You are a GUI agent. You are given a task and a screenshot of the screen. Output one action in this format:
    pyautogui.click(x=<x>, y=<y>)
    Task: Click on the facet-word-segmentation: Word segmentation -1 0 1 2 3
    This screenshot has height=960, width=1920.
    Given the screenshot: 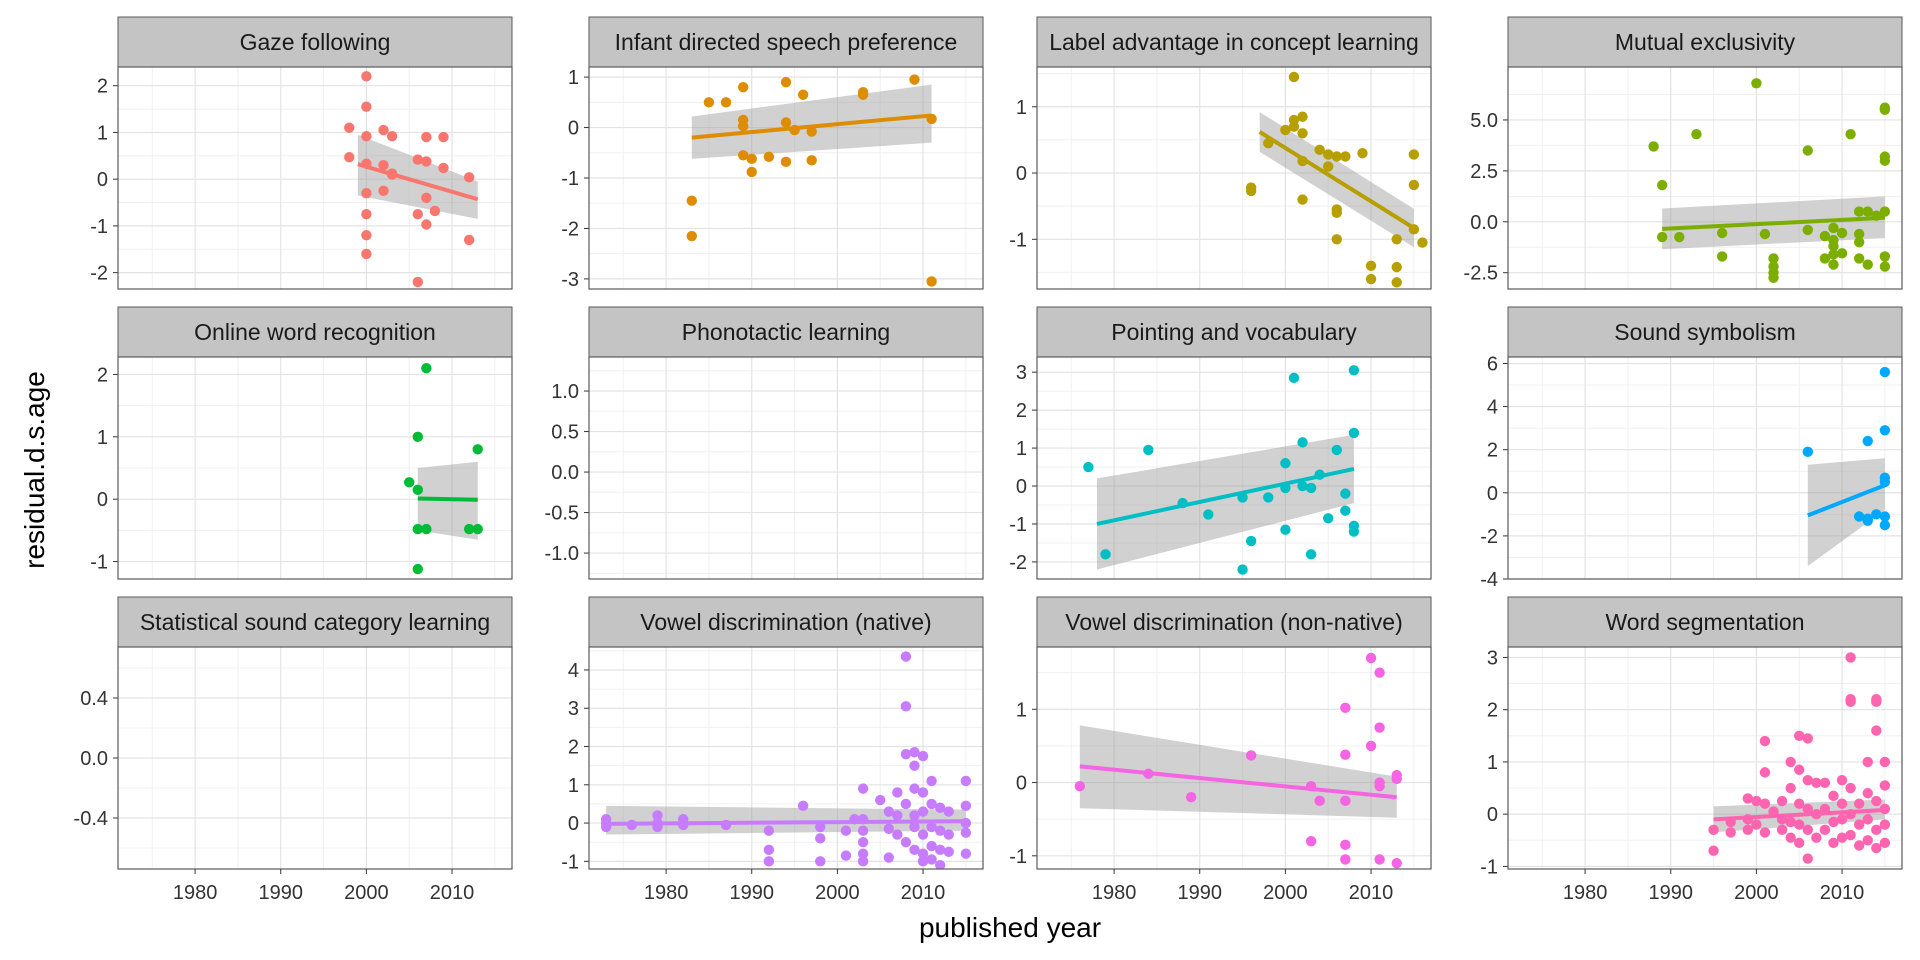 What is the action you would take?
    pyautogui.click(x=1691, y=737)
    